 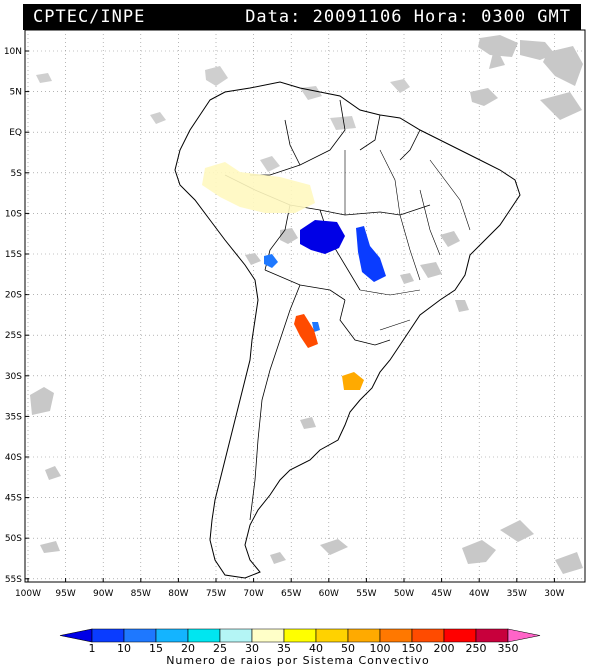 I want to click on longitude-label: 50W, so click(x=404, y=594).